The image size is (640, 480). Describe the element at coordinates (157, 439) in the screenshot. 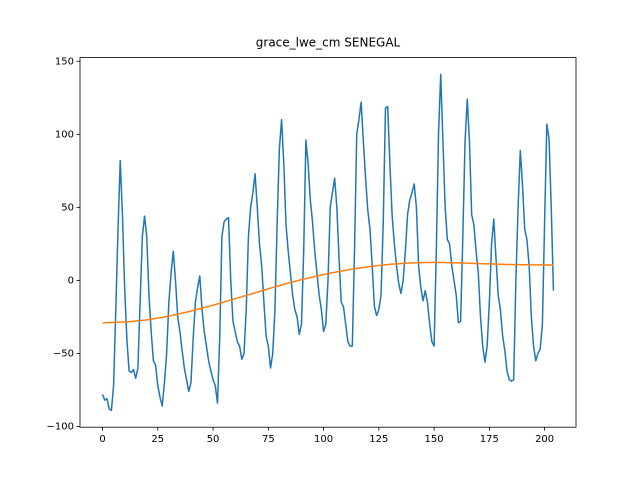

I see `x-tick-label: 25` at that location.